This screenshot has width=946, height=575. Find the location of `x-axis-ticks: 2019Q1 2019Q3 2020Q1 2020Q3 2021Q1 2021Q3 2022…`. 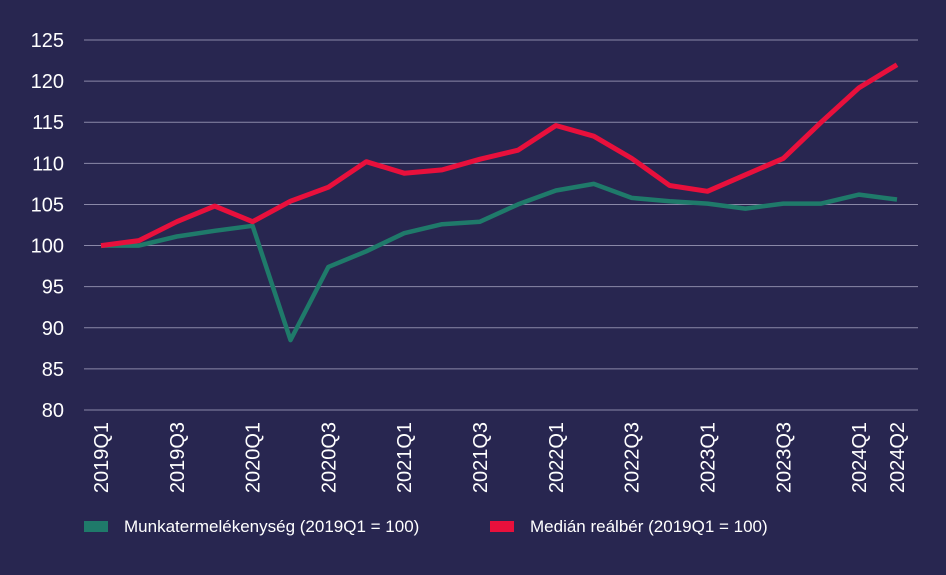

x-axis-ticks: 2019Q1 2019Q3 2020Q1 2020Q3 2021Q1 2021Q3 2022… is located at coordinates (500, 457).